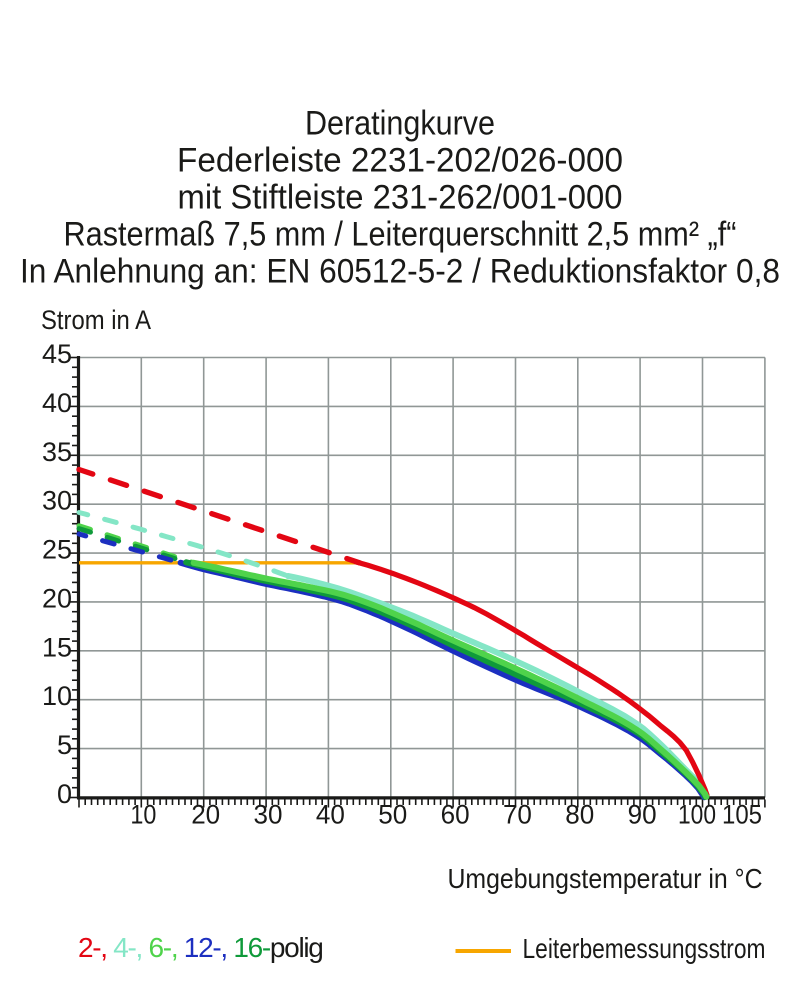  I want to click on svg-text: 0, so click(64, 794).